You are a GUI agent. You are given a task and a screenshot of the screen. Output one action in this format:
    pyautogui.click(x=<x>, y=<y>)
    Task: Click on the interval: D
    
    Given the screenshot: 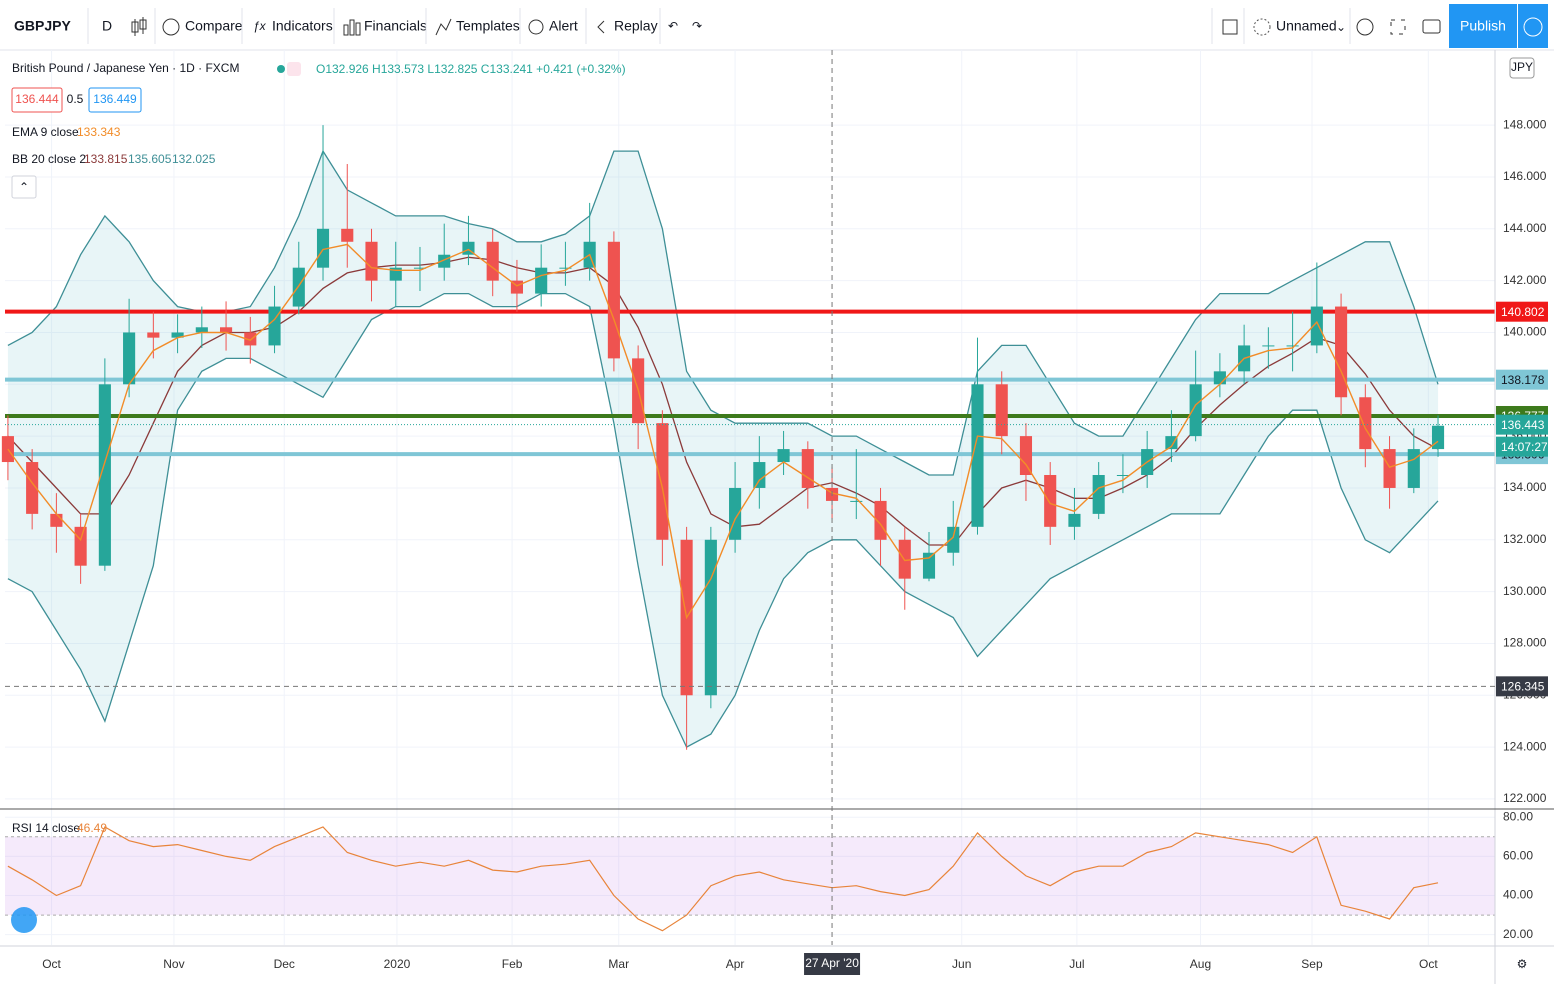 What is the action you would take?
    pyautogui.click(x=107, y=26)
    